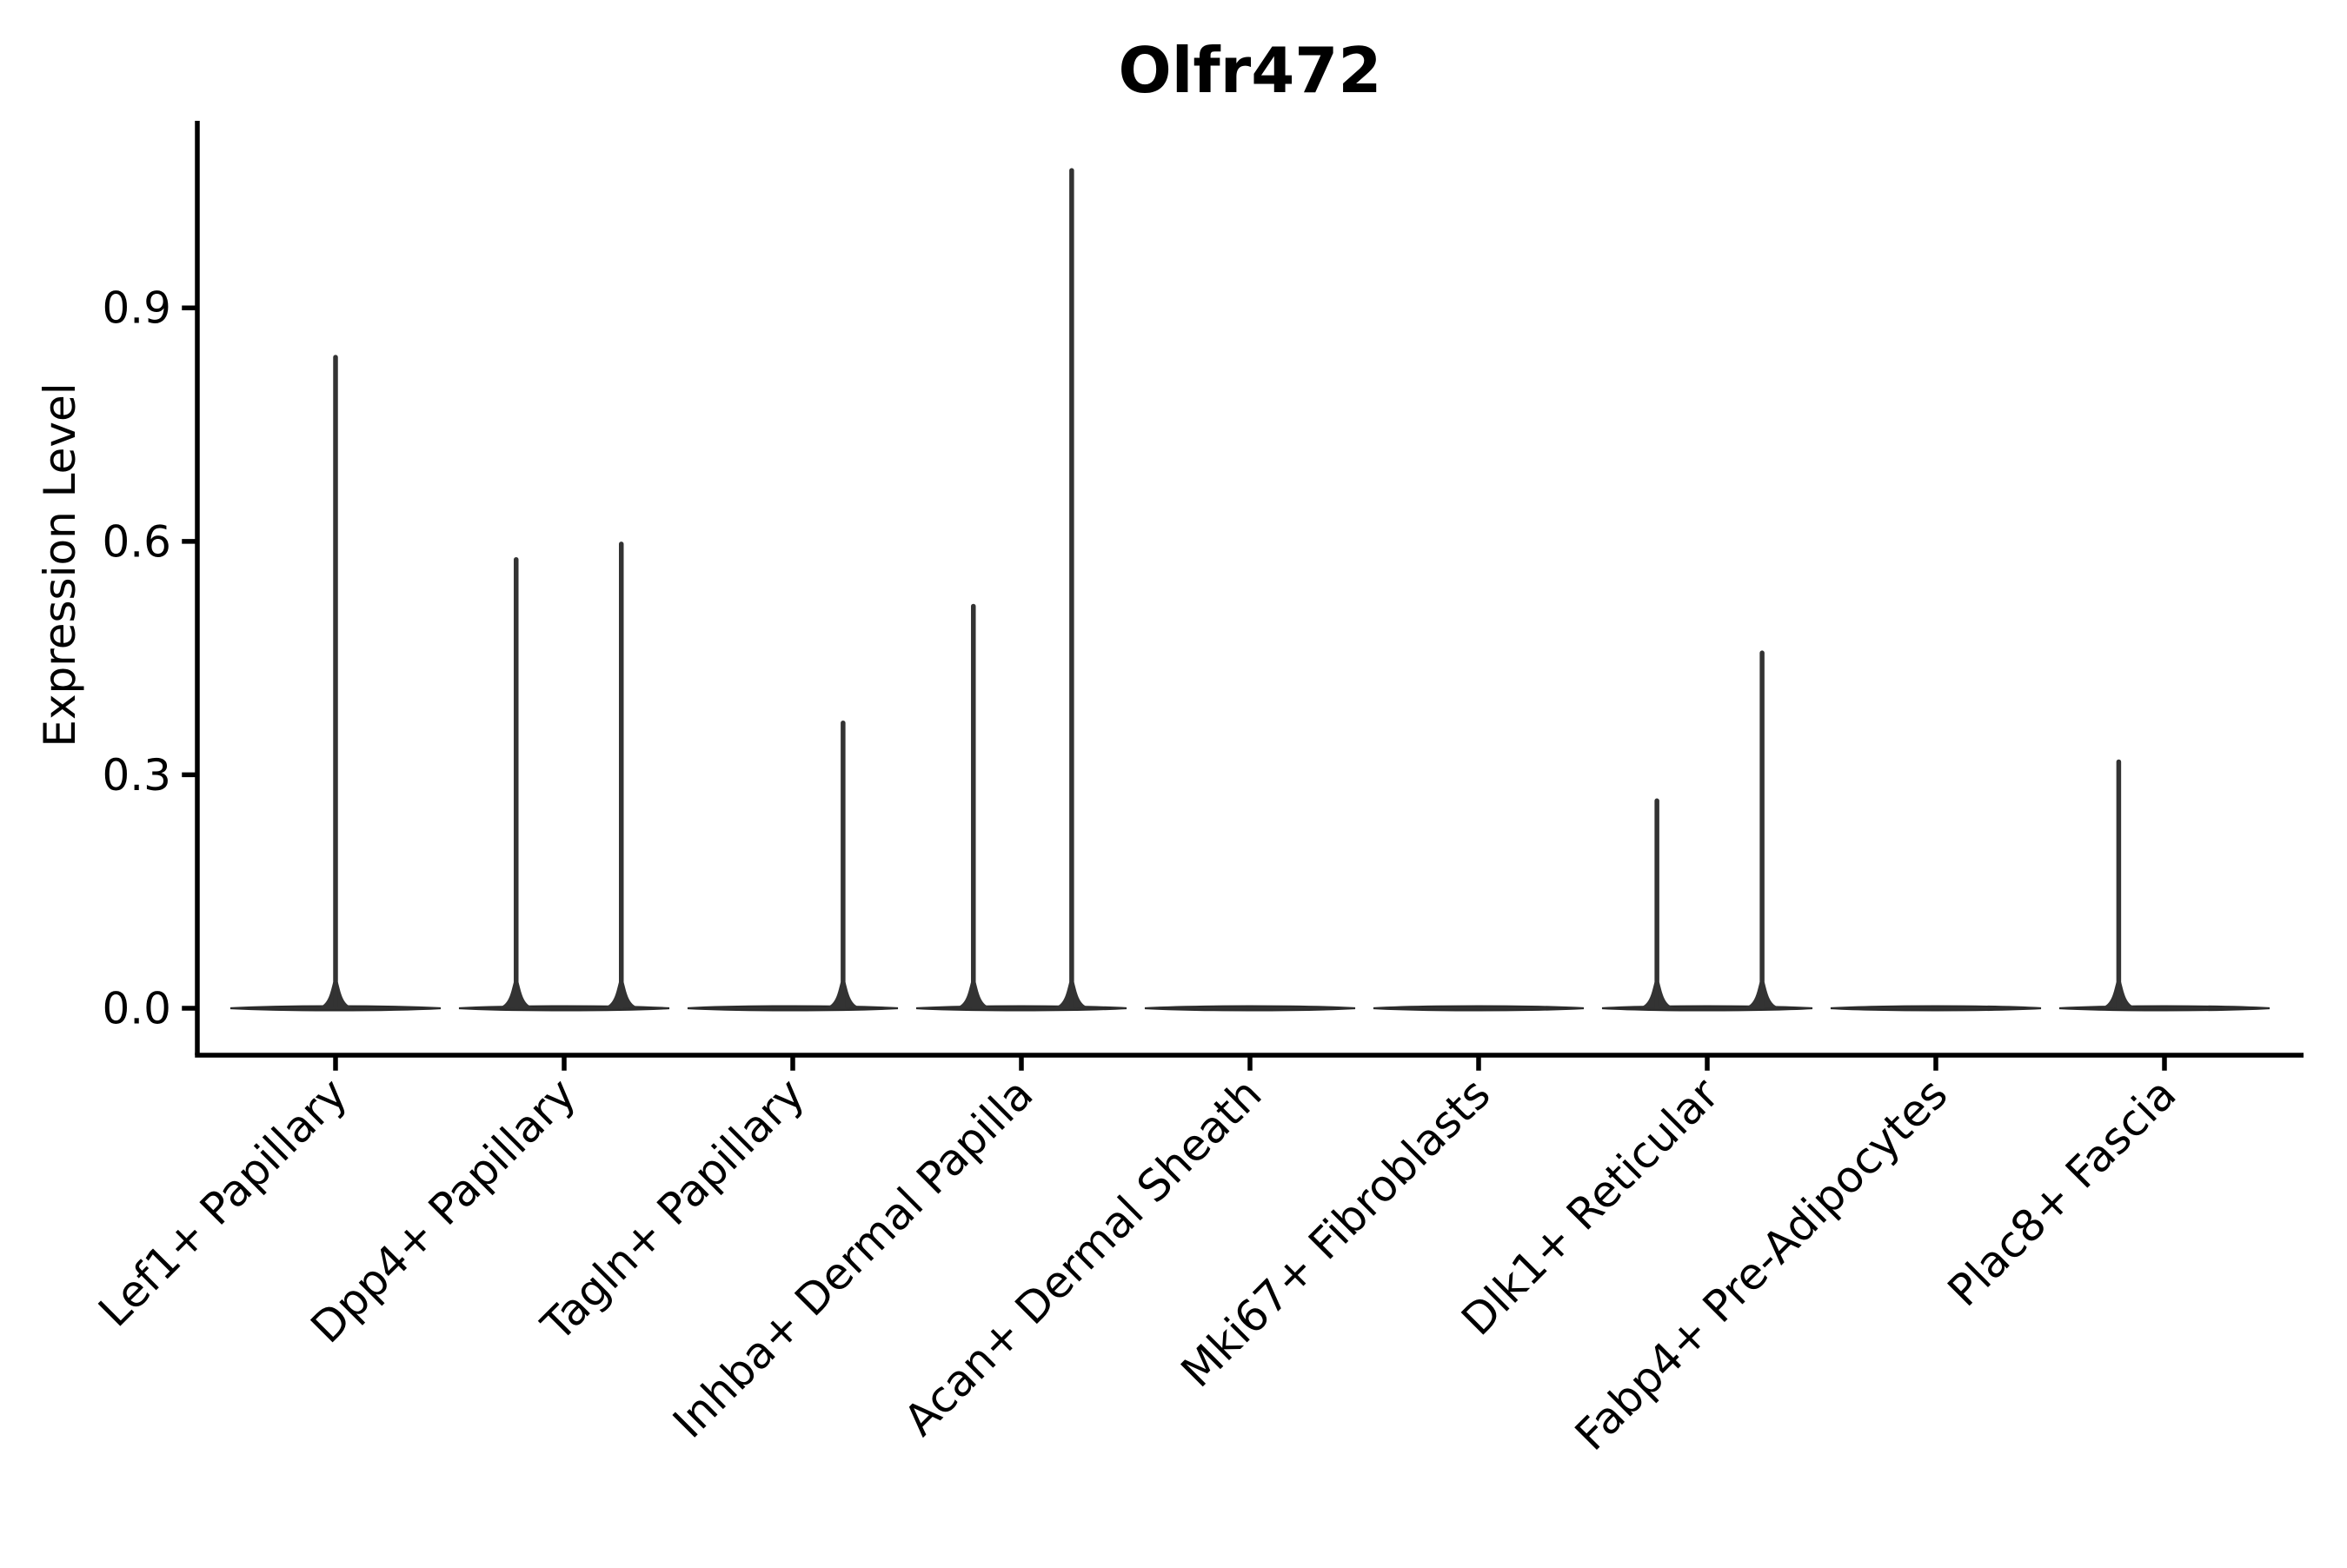 Image resolution: width=2347 pixels, height=1568 pixels. I want to click on x-tick-label: Fabp4+ Pre-Adipocytes, so click(1762, 1264).